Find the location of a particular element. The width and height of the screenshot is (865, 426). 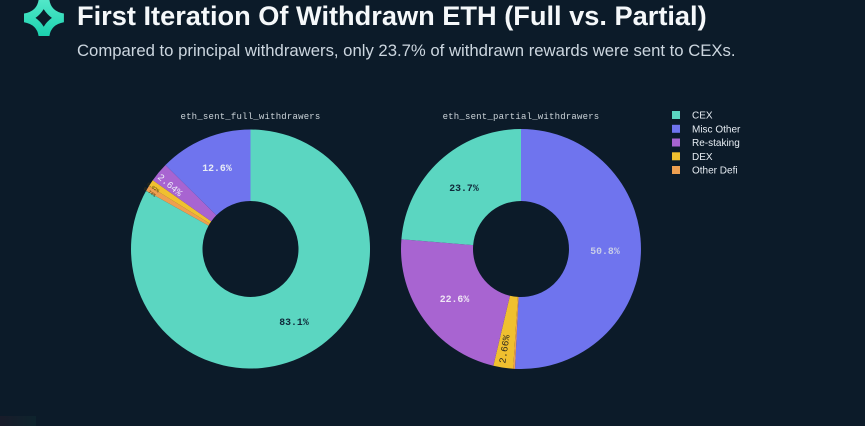

svg-text: 2.66% is located at coordinates (504, 349).